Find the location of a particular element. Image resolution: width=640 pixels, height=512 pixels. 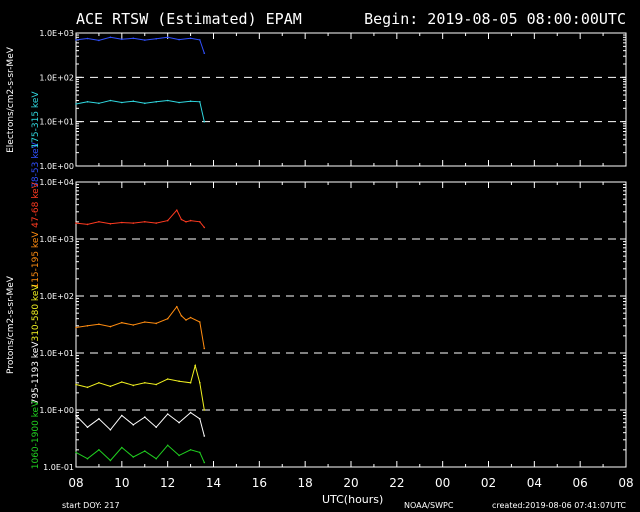

proton-ytick-label: 1.0E+04 is located at coordinates (56, 182).